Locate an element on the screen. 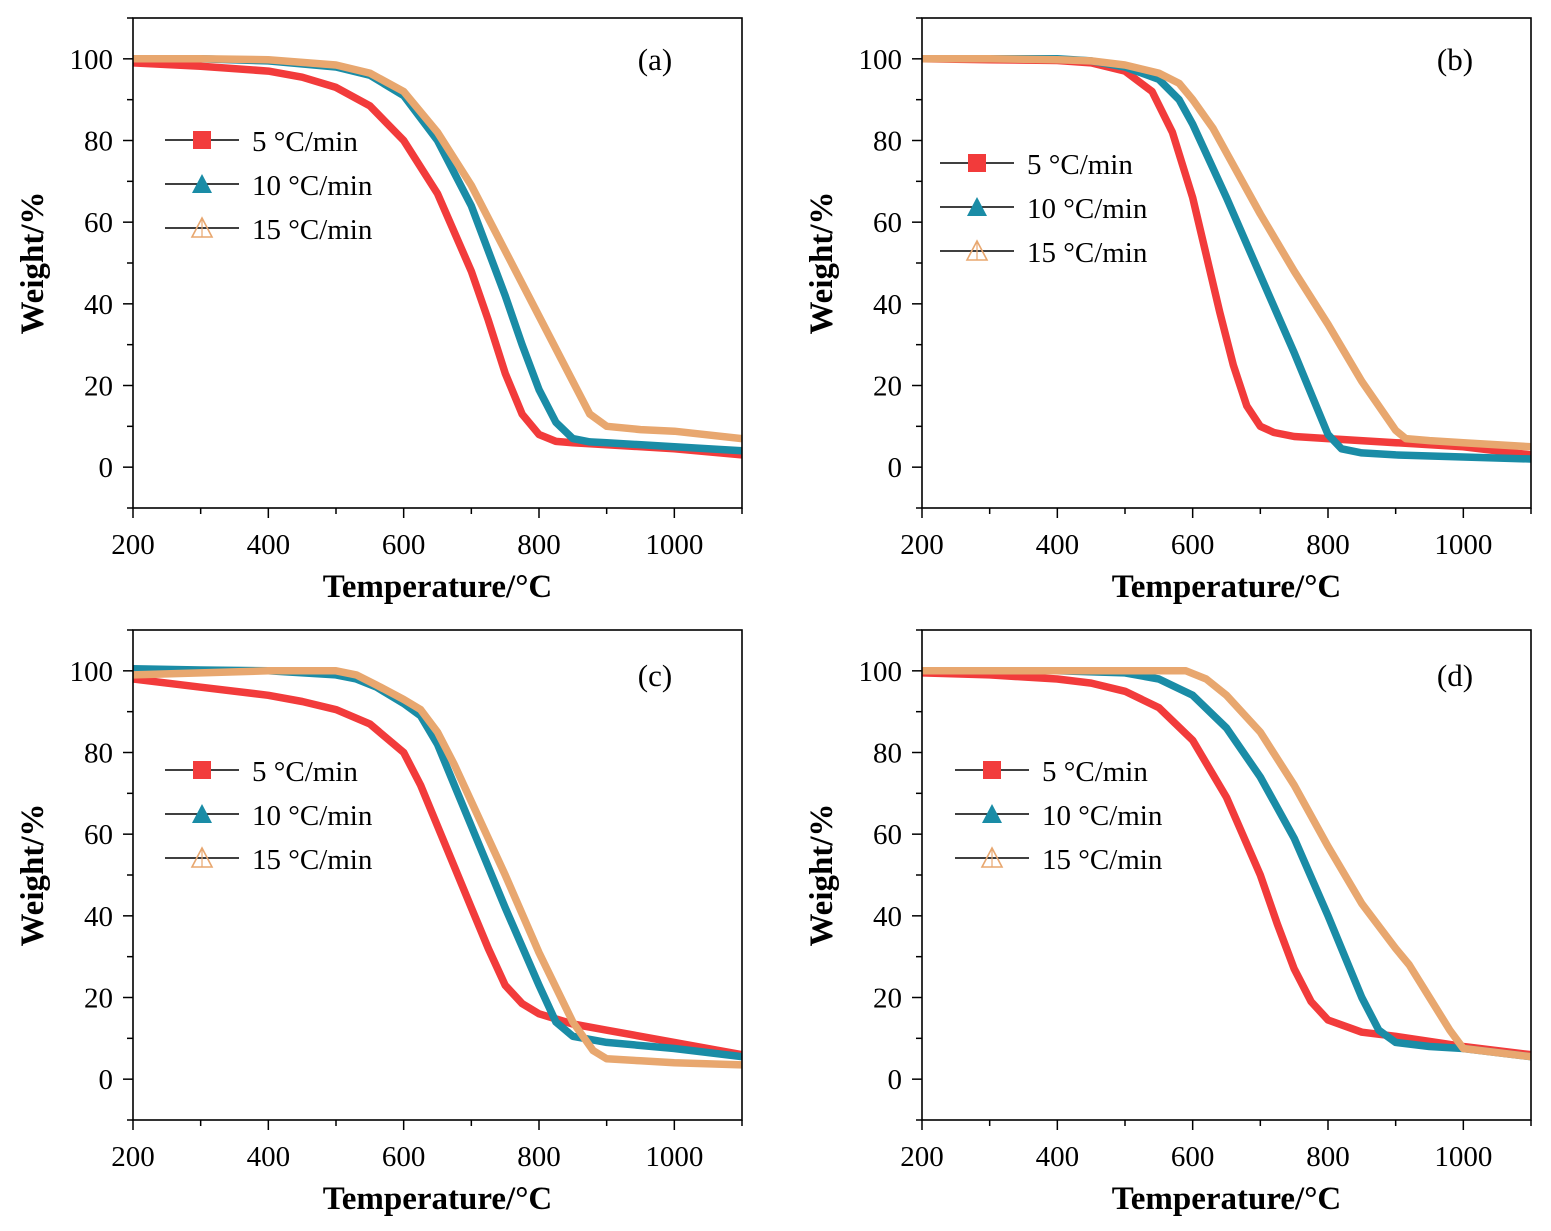 This screenshot has height=1231, width=1551. panel-label: (b) is located at coordinates (1455, 59).